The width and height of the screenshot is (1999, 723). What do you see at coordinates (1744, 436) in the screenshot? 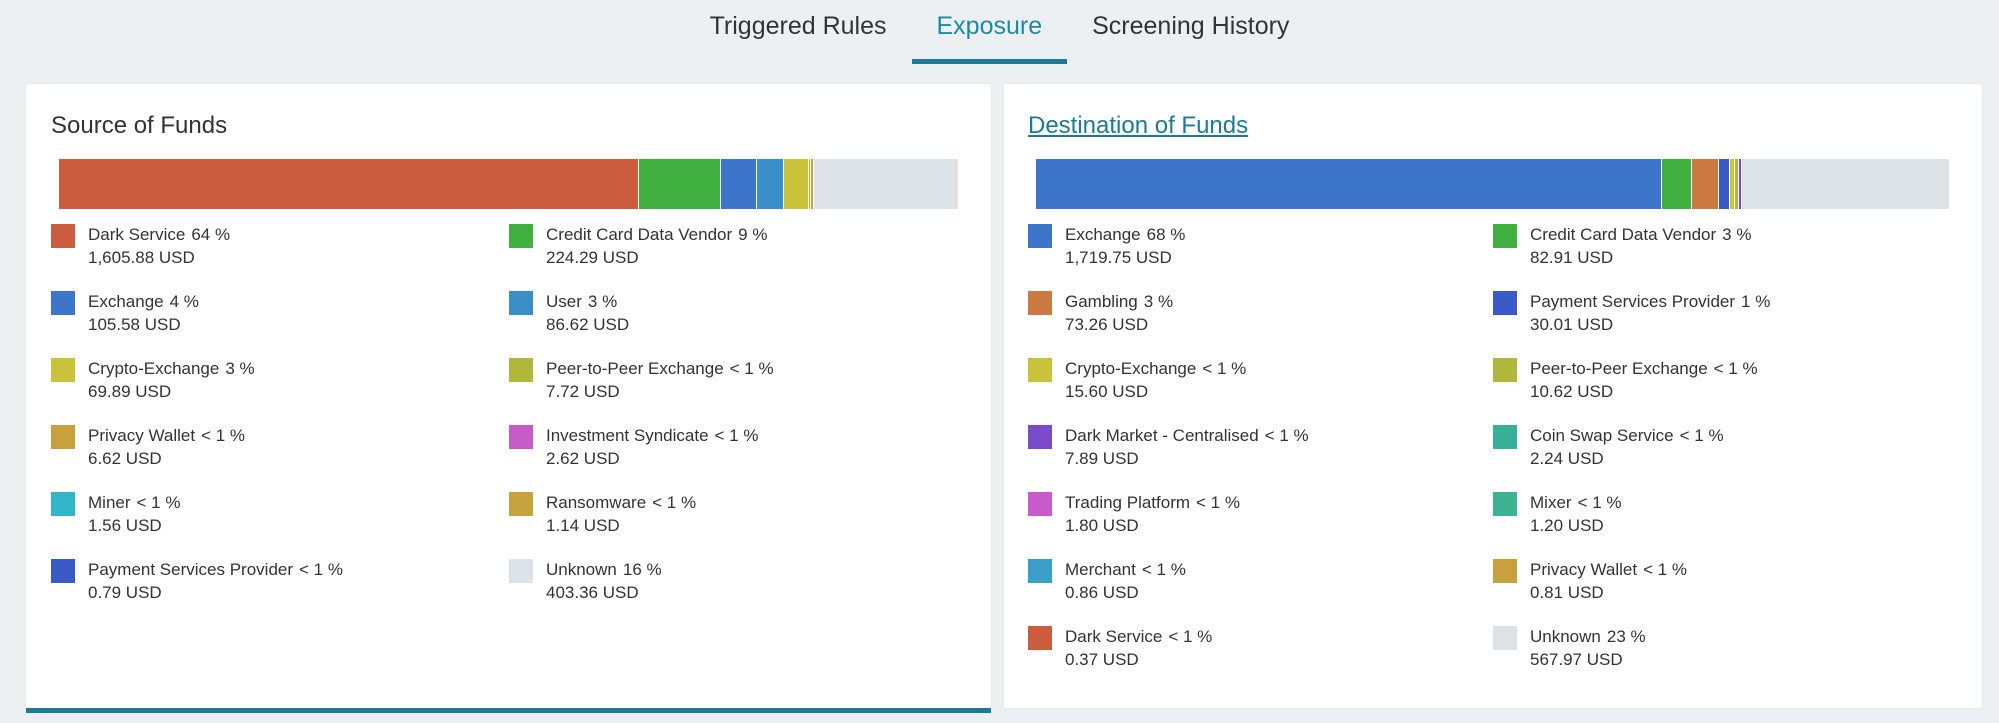
I see `legend-label: Coin Swap Service < 1 %` at bounding box center [1744, 436].